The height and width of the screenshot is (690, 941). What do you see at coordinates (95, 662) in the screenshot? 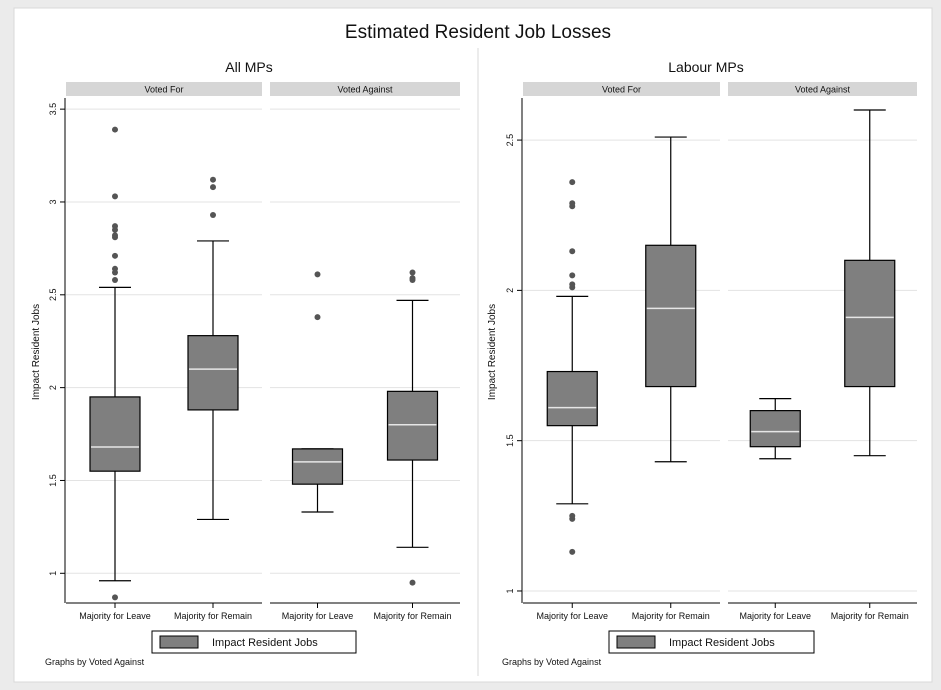
I see `note-all-mps: Graphs by Voted Against` at bounding box center [95, 662].